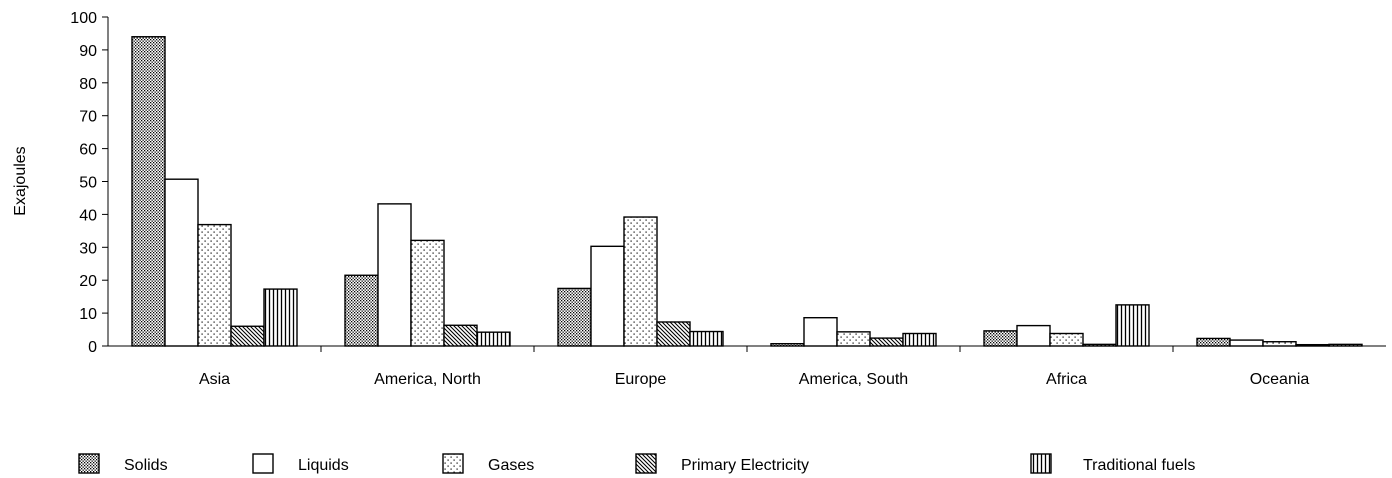  What do you see at coordinates (427, 379) in the screenshot?
I see `x-tick-label: America, North` at bounding box center [427, 379].